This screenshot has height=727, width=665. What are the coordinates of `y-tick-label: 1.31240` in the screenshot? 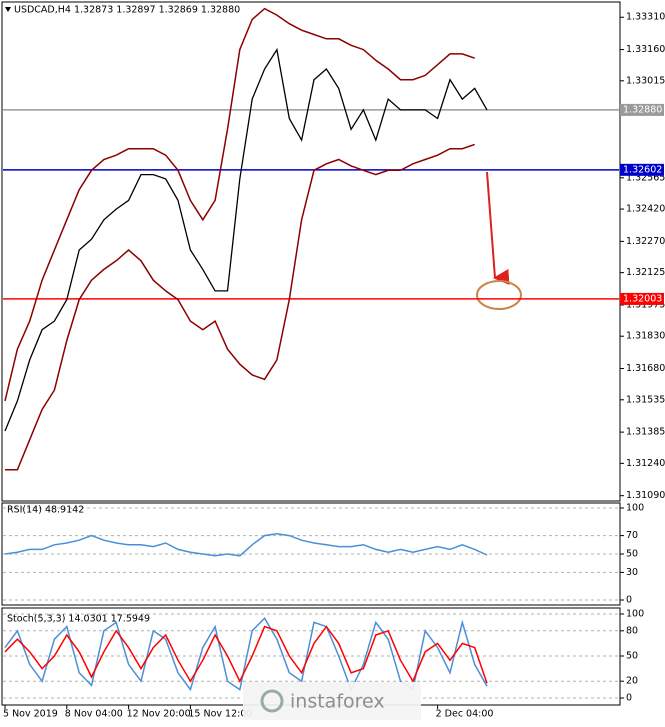 It's located at (645, 463).